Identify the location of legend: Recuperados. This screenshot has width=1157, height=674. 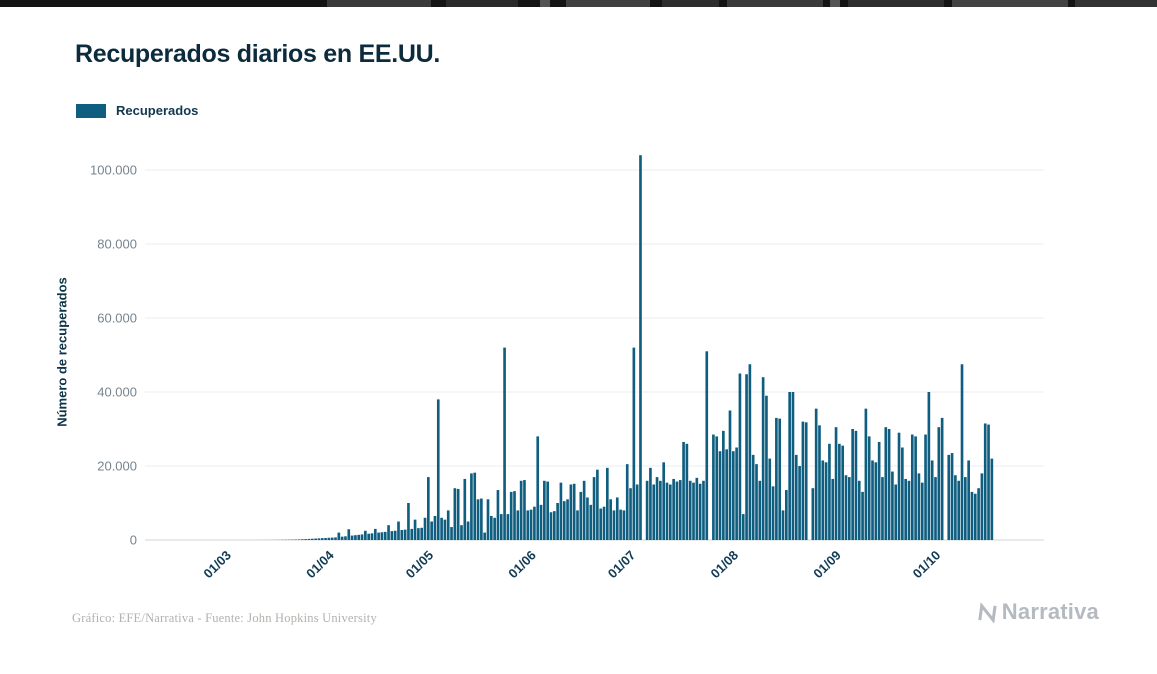
(137, 110).